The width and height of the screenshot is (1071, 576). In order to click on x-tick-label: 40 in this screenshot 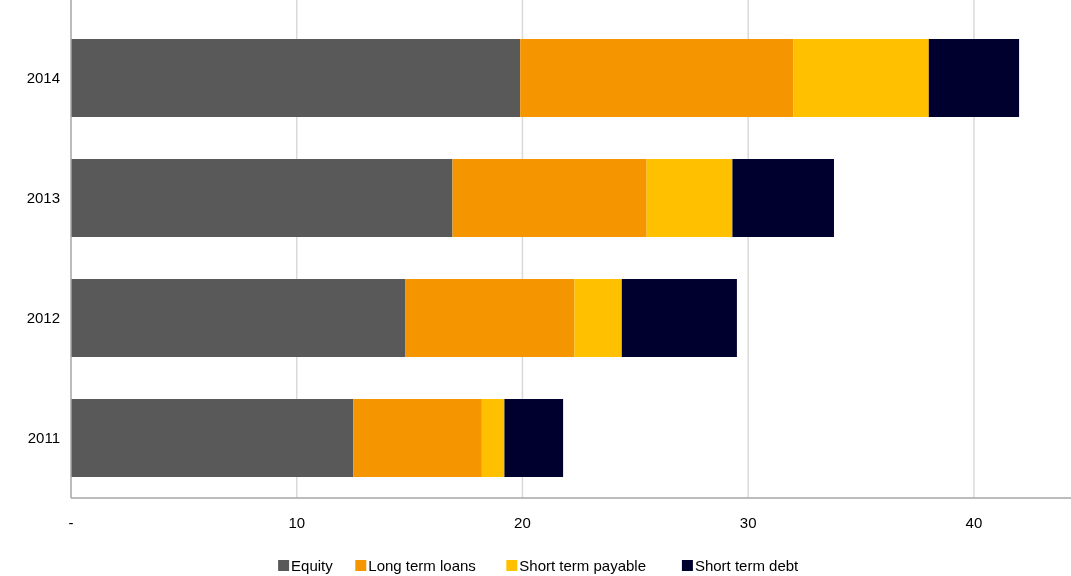, I will do `click(974, 522)`.